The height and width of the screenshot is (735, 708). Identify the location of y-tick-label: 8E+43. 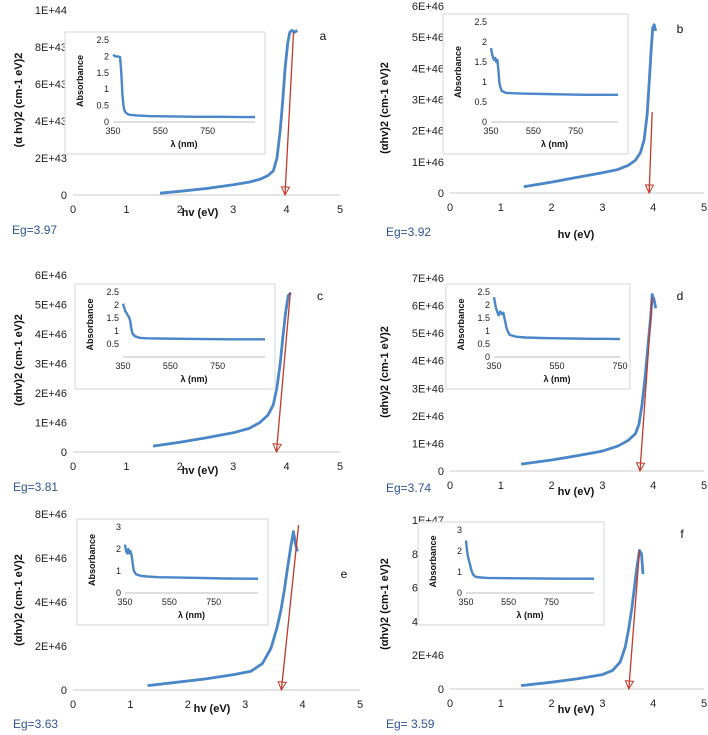
(51, 48).